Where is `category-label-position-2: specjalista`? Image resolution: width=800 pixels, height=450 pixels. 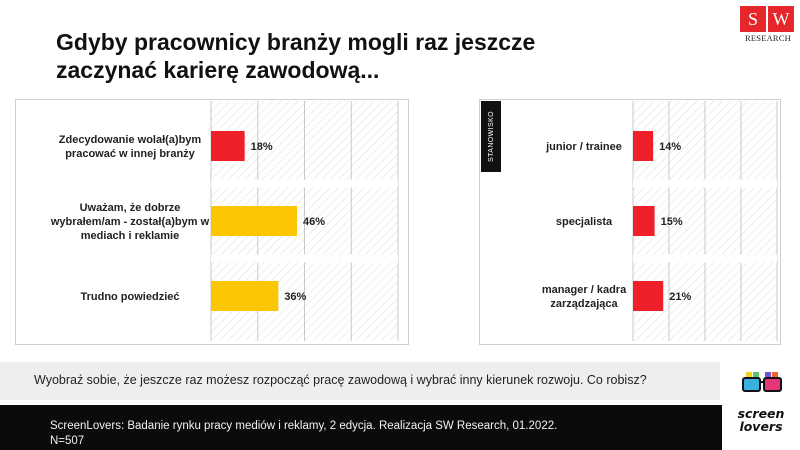 category-label-position-2: specjalista is located at coordinates (584, 222).